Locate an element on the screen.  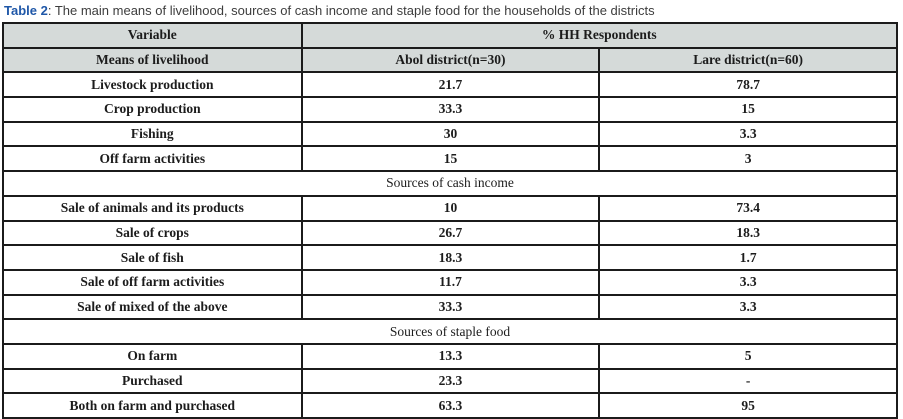
lare-value: 18.3 is located at coordinates (748, 233).